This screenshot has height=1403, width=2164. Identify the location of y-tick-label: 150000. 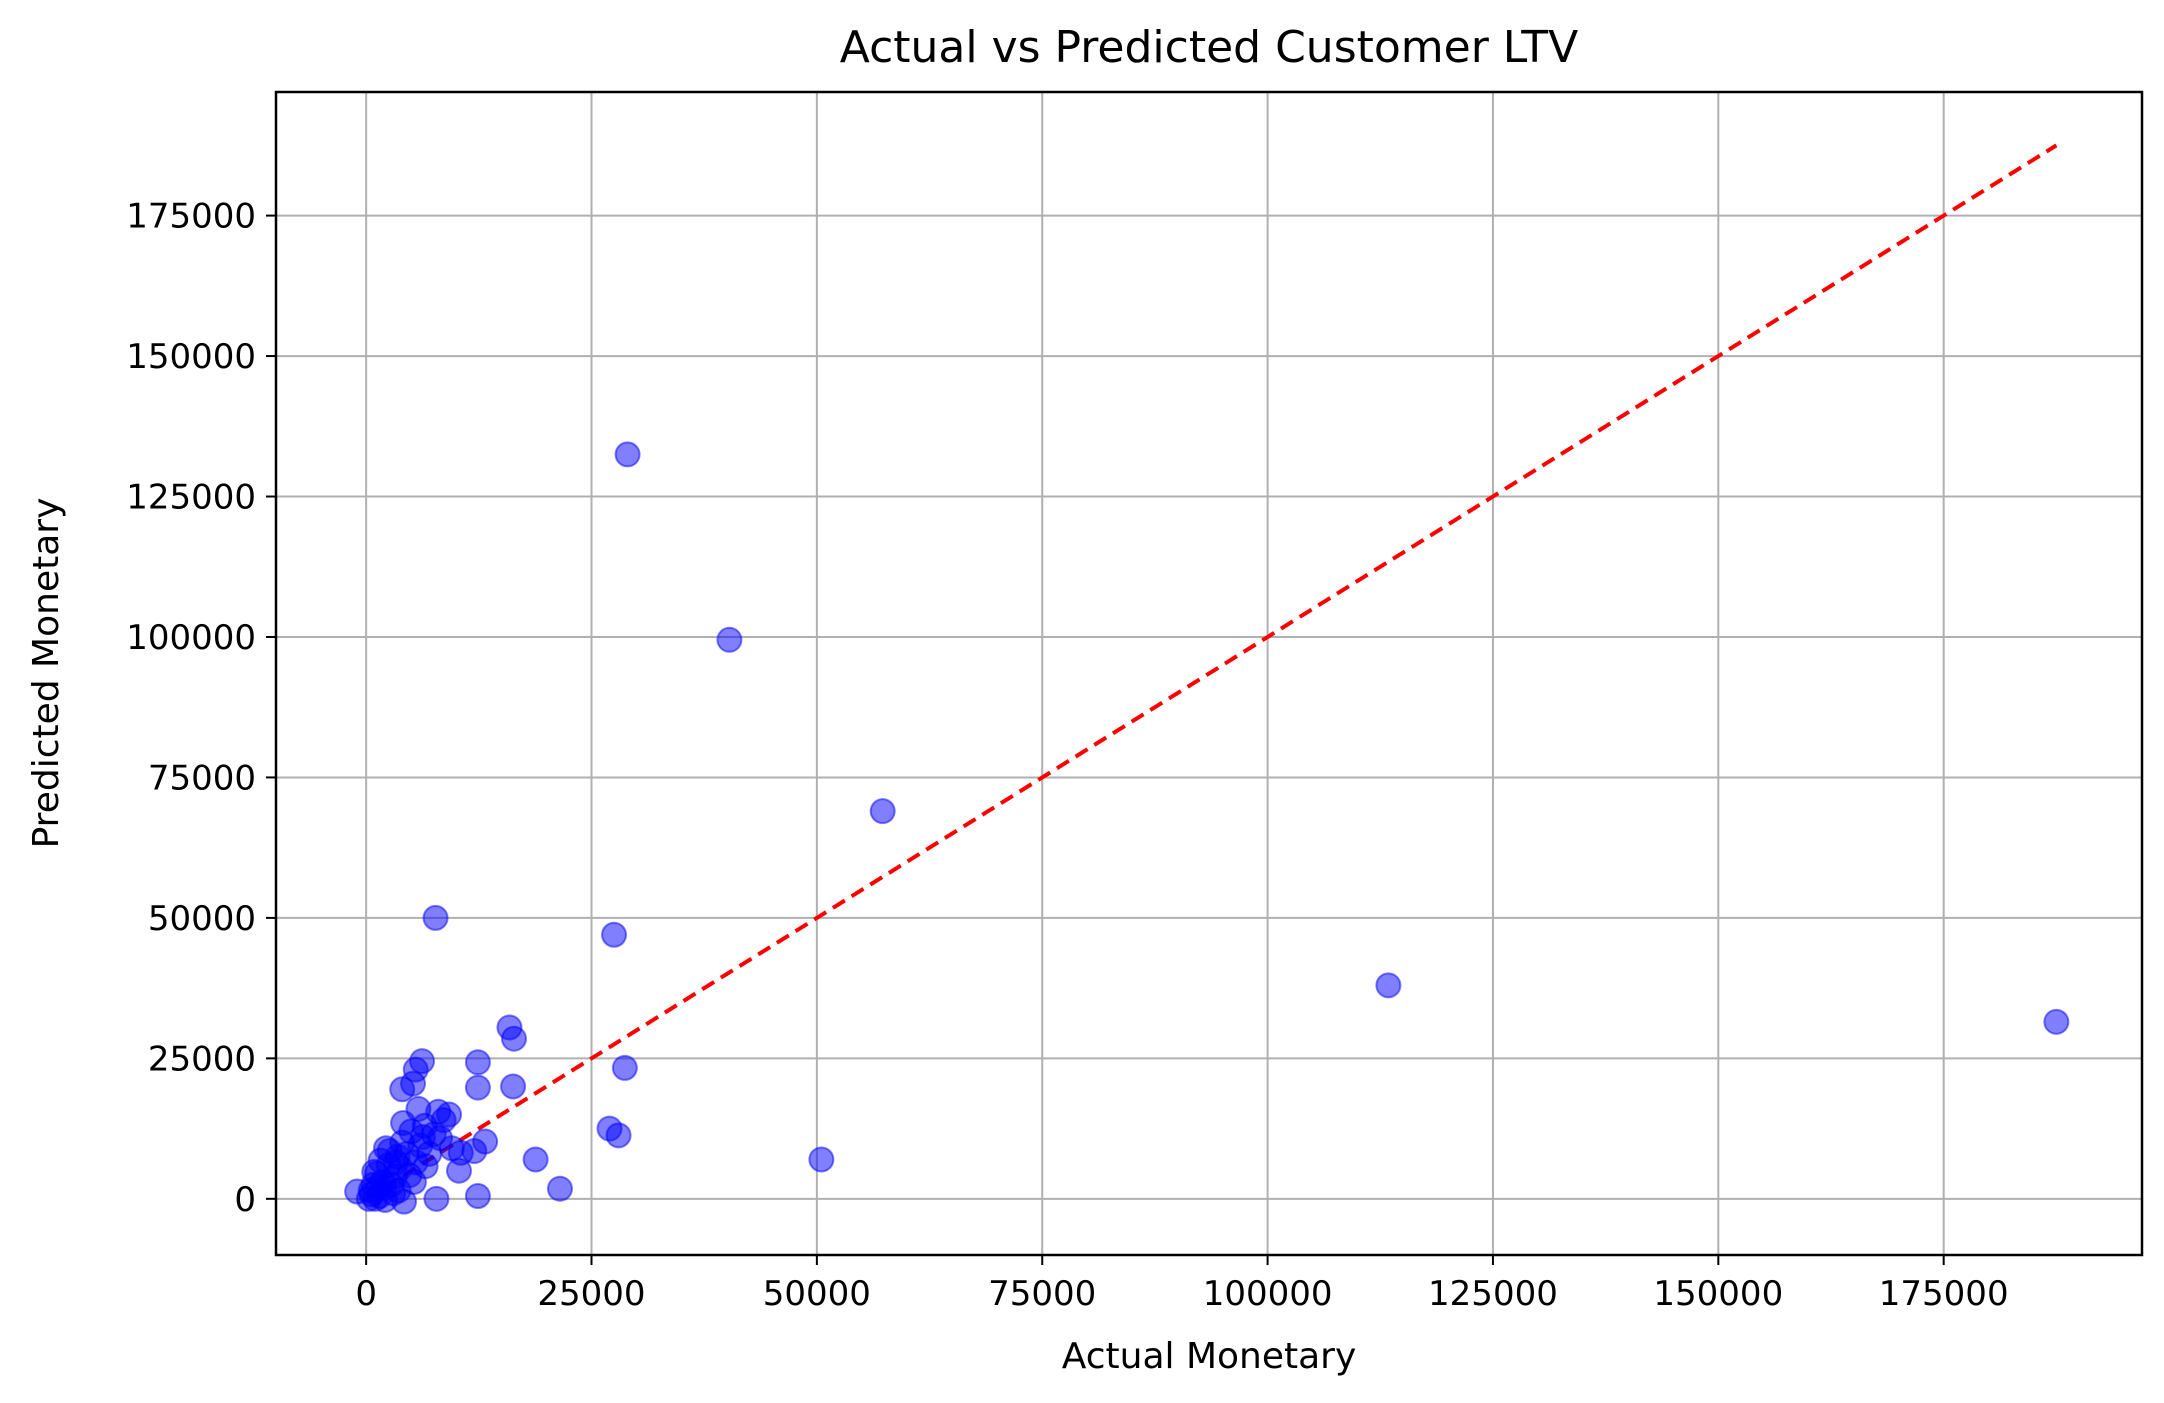
(191, 357).